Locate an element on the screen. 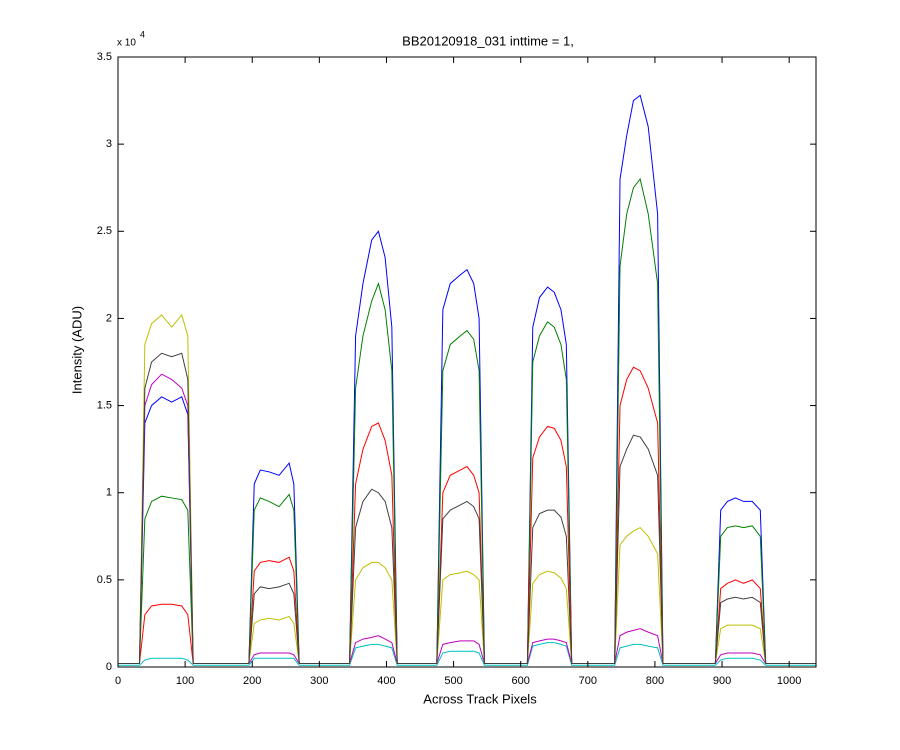 The height and width of the screenshot is (750, 900). y-multiplier-exponent: 4 is located at coordinates (142, 34).